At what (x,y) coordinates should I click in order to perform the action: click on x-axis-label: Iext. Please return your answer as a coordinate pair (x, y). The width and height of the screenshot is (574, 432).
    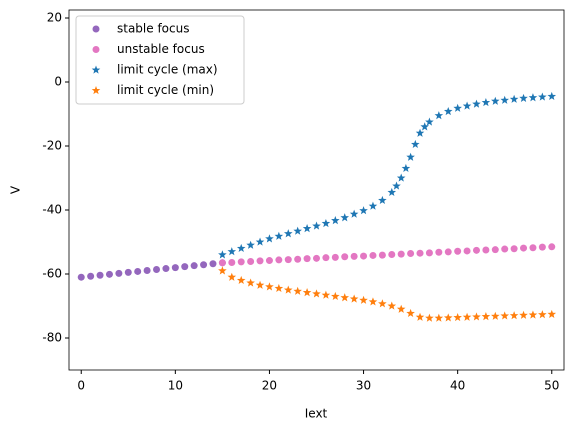
    Looking at the image, I should click on (316, 414).